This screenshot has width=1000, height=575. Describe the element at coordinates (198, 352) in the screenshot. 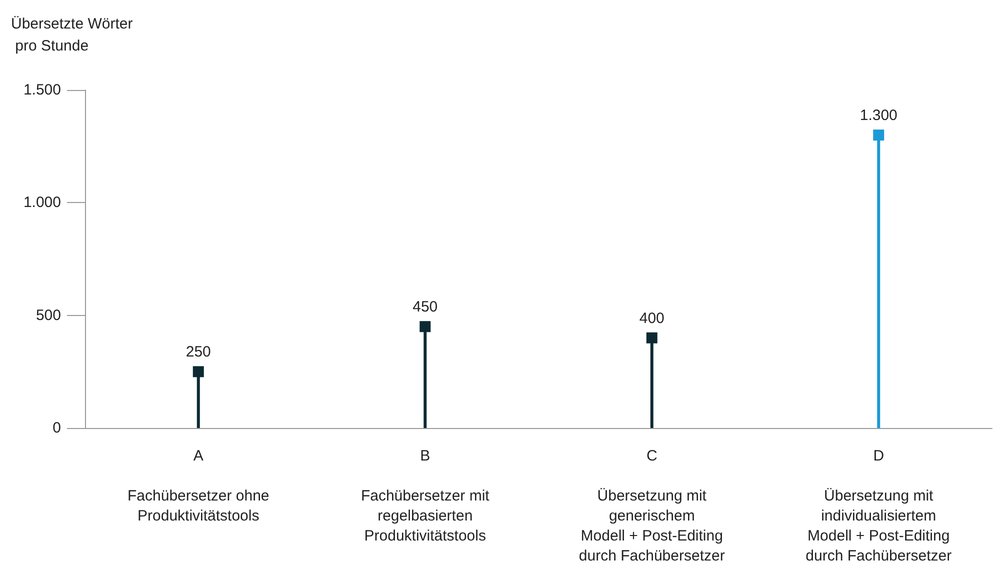

I see `data-label: 250` at that location.